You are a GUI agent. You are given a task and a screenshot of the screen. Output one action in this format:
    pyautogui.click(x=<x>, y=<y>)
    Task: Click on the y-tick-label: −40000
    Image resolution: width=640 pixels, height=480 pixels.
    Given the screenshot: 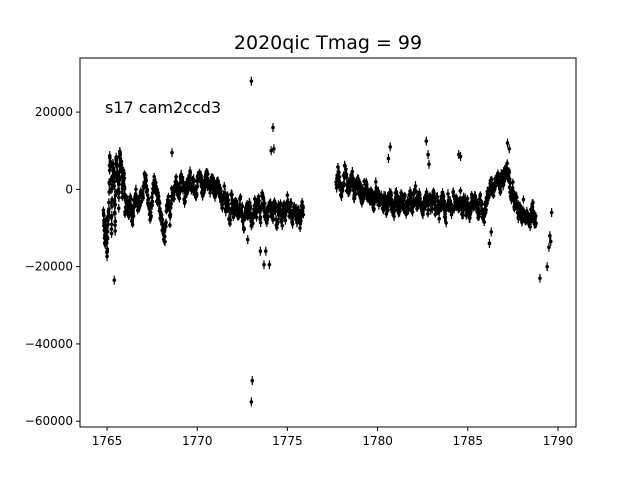 What is the action you would take?
    pyautogui.click(x=49, y=344)
    